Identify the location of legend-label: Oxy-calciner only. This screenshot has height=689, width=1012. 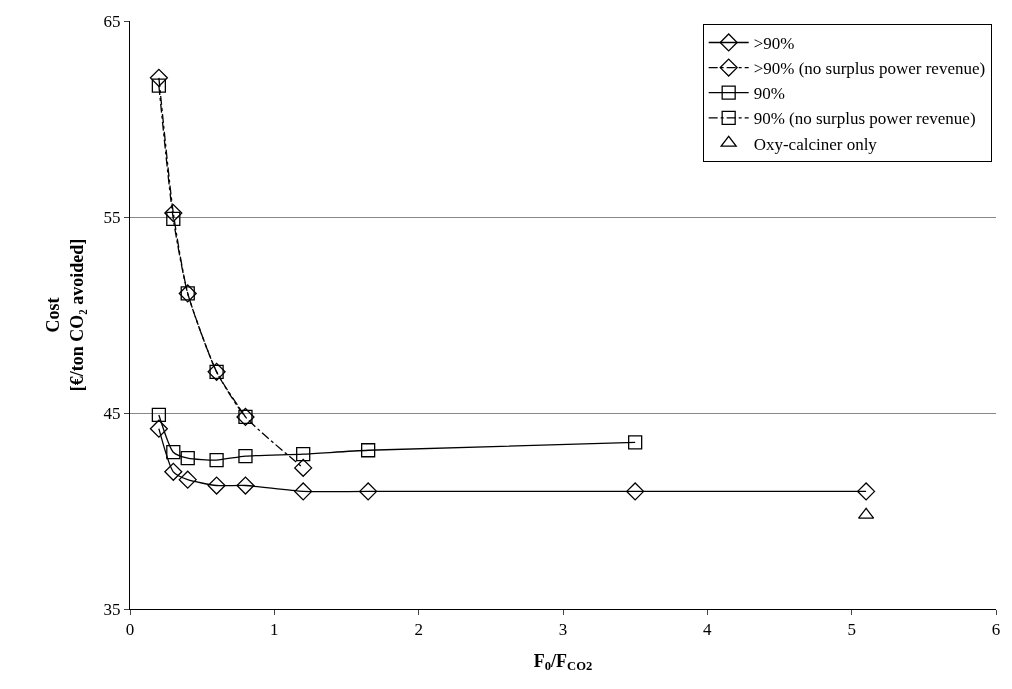
(815, 144).